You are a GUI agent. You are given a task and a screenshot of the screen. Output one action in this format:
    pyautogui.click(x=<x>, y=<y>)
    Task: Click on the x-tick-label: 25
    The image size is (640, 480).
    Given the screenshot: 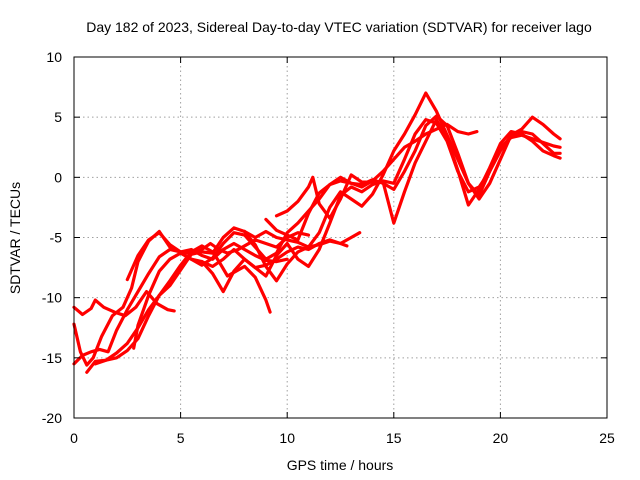 What is the action you would take?
    pyautogui.click(x=607, y=438)
    